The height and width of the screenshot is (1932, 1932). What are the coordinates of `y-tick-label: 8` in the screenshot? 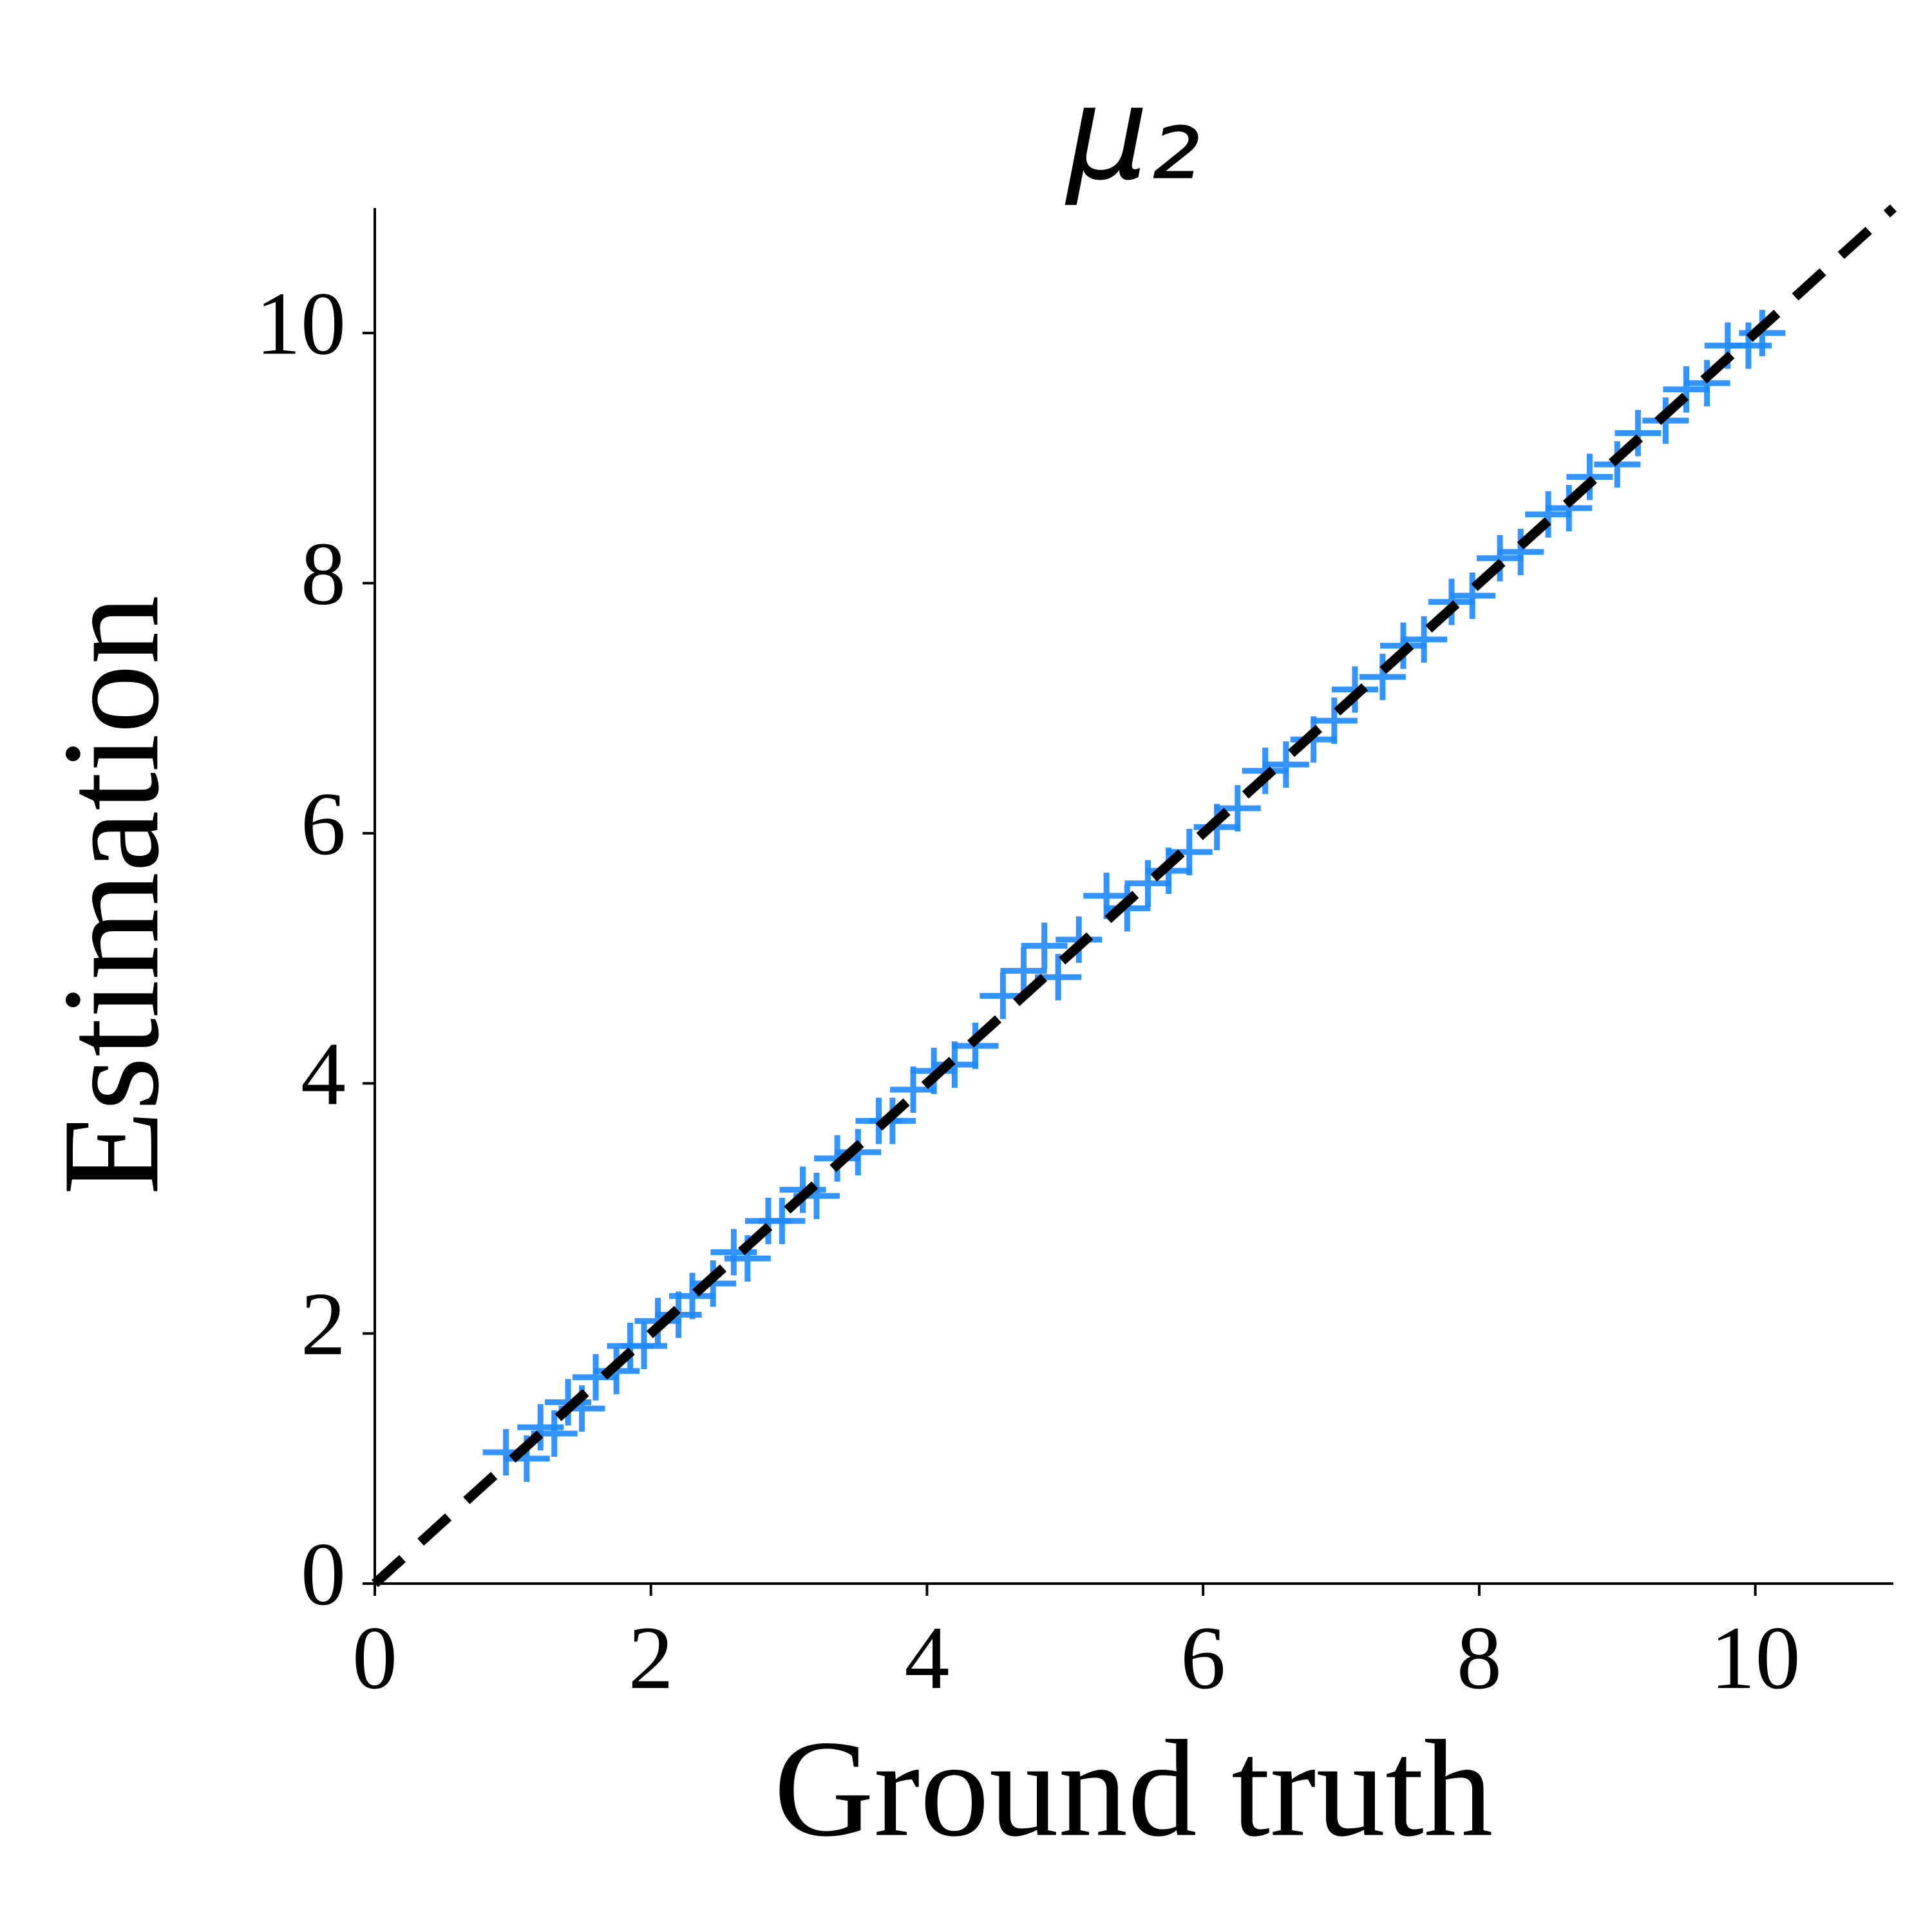 It's located at (323, 574).